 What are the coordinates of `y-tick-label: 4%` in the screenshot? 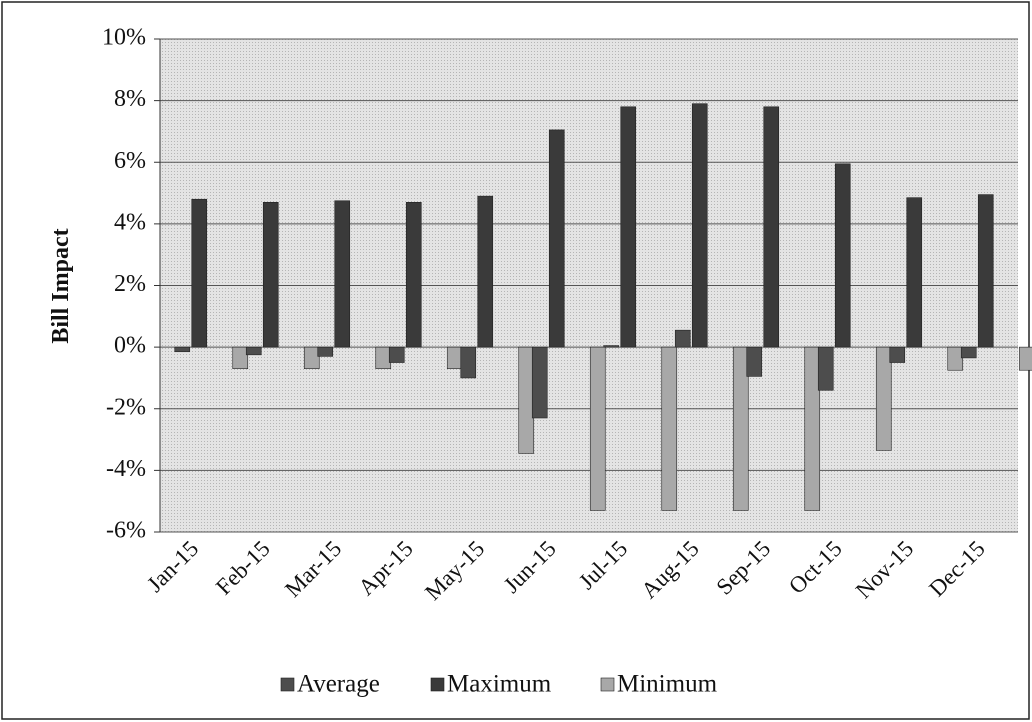 It's located at (130, 222).